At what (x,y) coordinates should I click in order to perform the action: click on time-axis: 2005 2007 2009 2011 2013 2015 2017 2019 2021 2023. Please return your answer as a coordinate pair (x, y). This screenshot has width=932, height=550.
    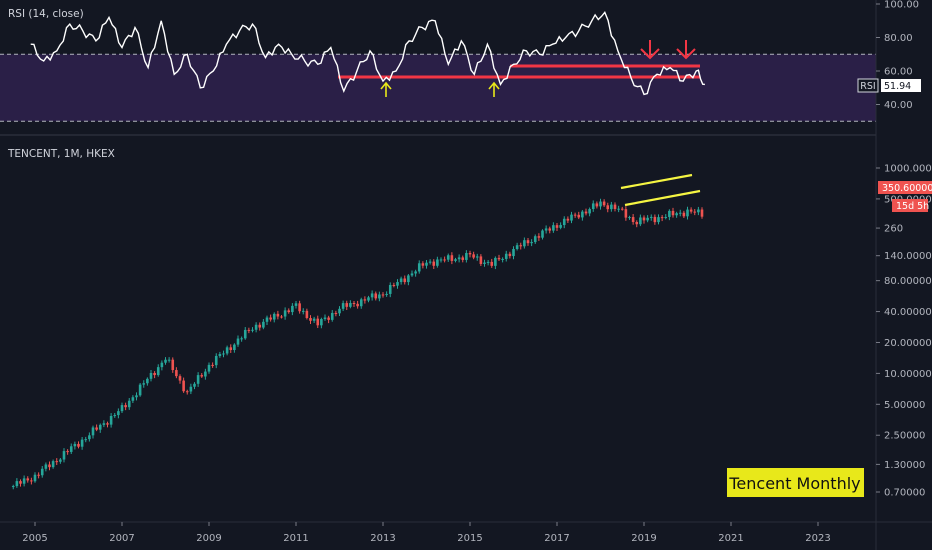
    Looking at the image, I should click on (426, 533).